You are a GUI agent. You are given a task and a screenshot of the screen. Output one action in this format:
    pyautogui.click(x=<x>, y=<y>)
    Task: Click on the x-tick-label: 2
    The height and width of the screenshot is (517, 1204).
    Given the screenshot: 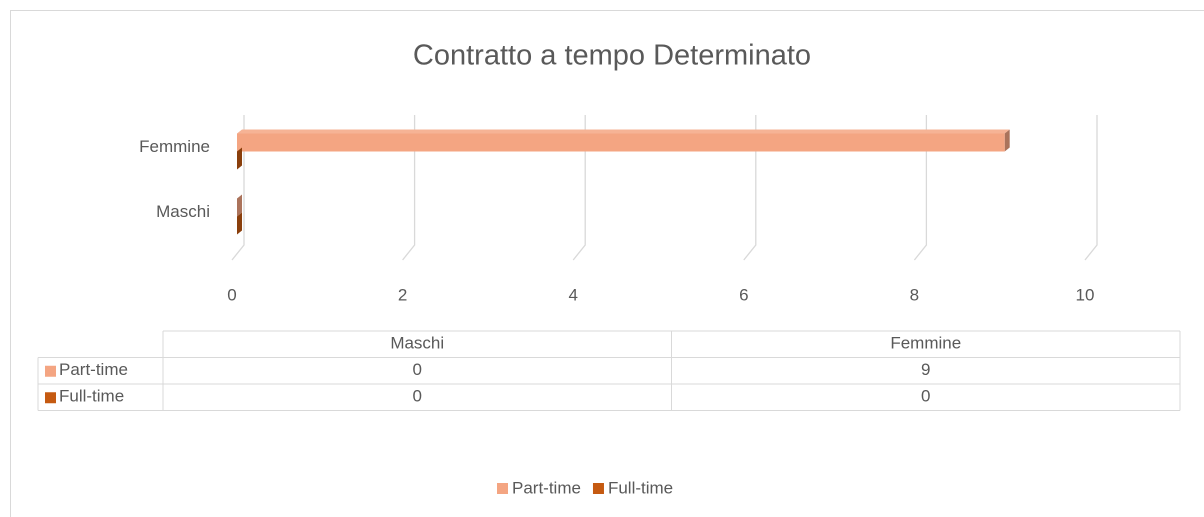 What is the action you would take?
    pyautogui.click(x=402, y=294)
    